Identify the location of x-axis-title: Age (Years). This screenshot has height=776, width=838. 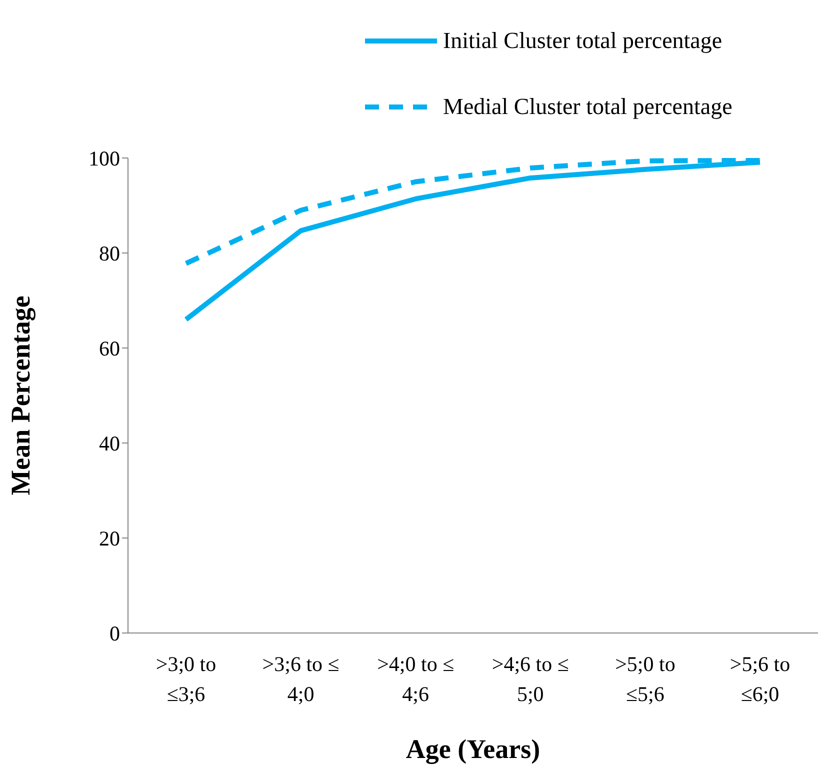
(473, 749).